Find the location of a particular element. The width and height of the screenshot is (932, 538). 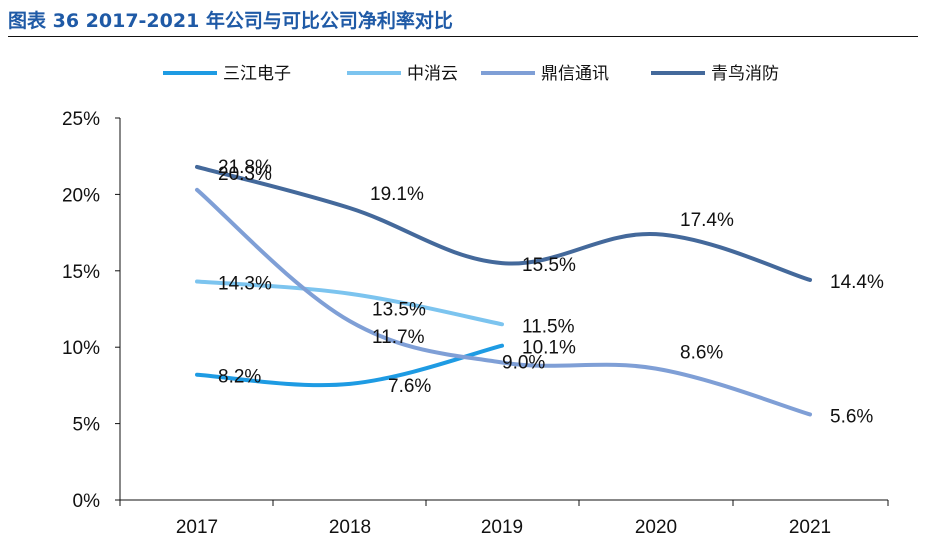

data-label-qingniao: 21.8% is located at coordinates (245, 167).